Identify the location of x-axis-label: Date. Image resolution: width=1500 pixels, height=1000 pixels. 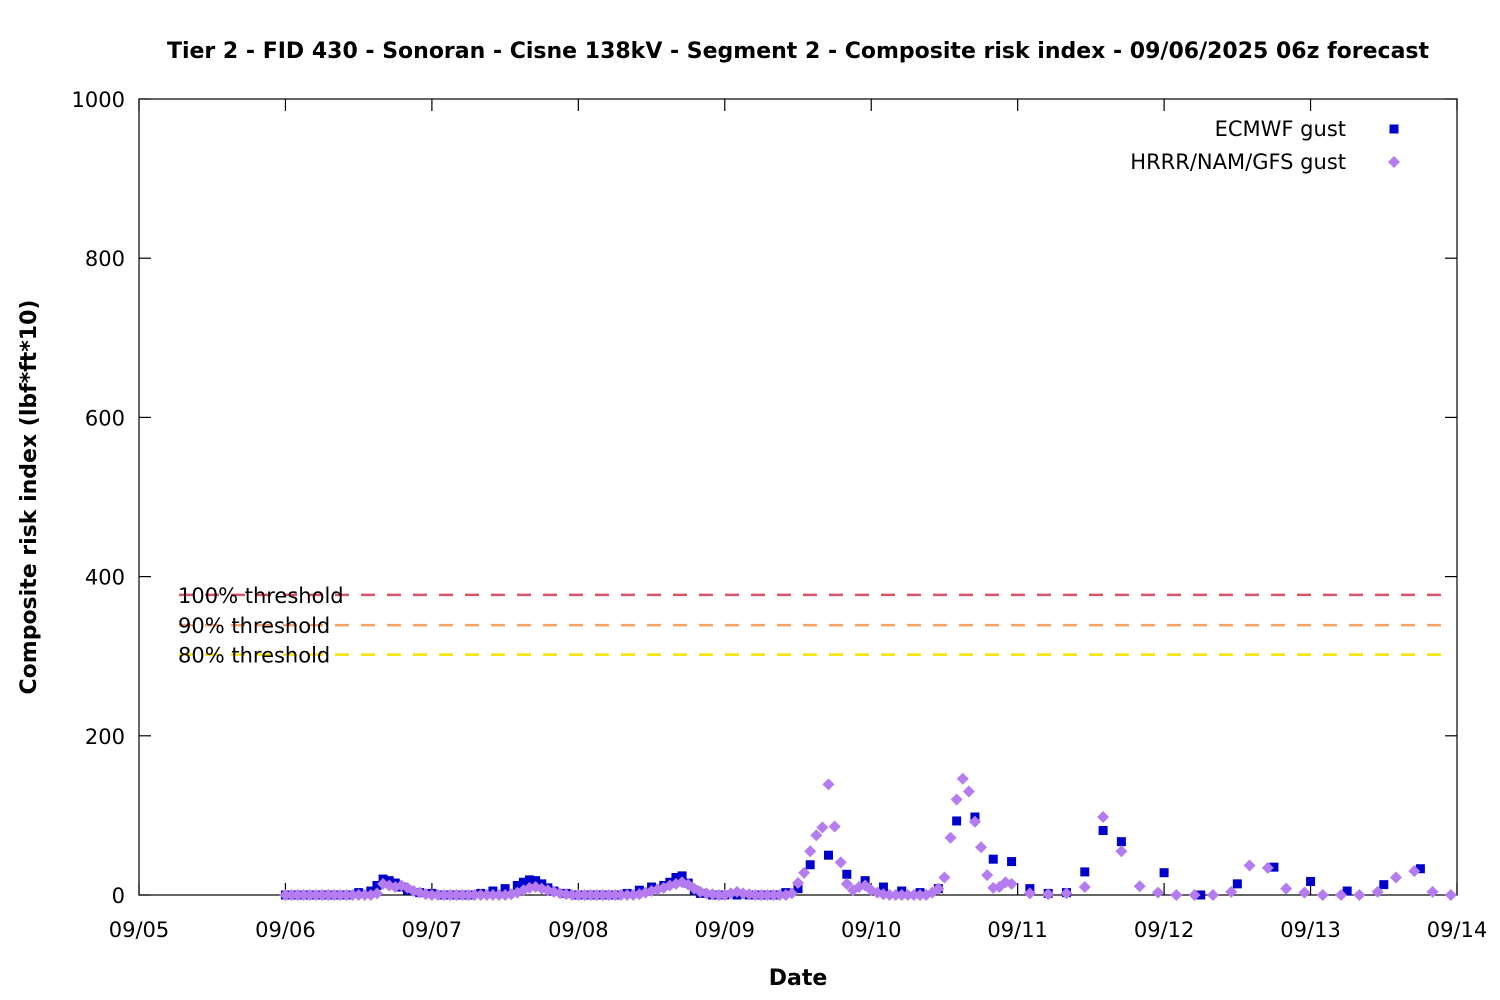
(798, 978).